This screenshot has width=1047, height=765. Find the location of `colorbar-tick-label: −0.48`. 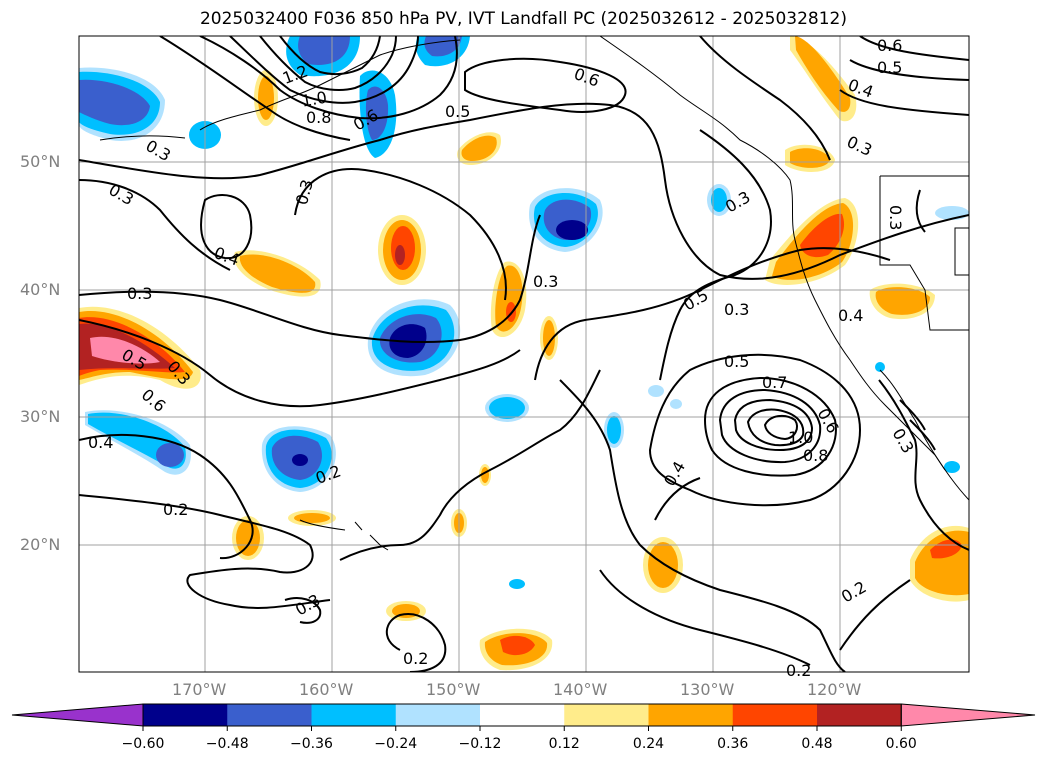

colorbar-tick-label: −0.48 is located at coordinates (227, 744).